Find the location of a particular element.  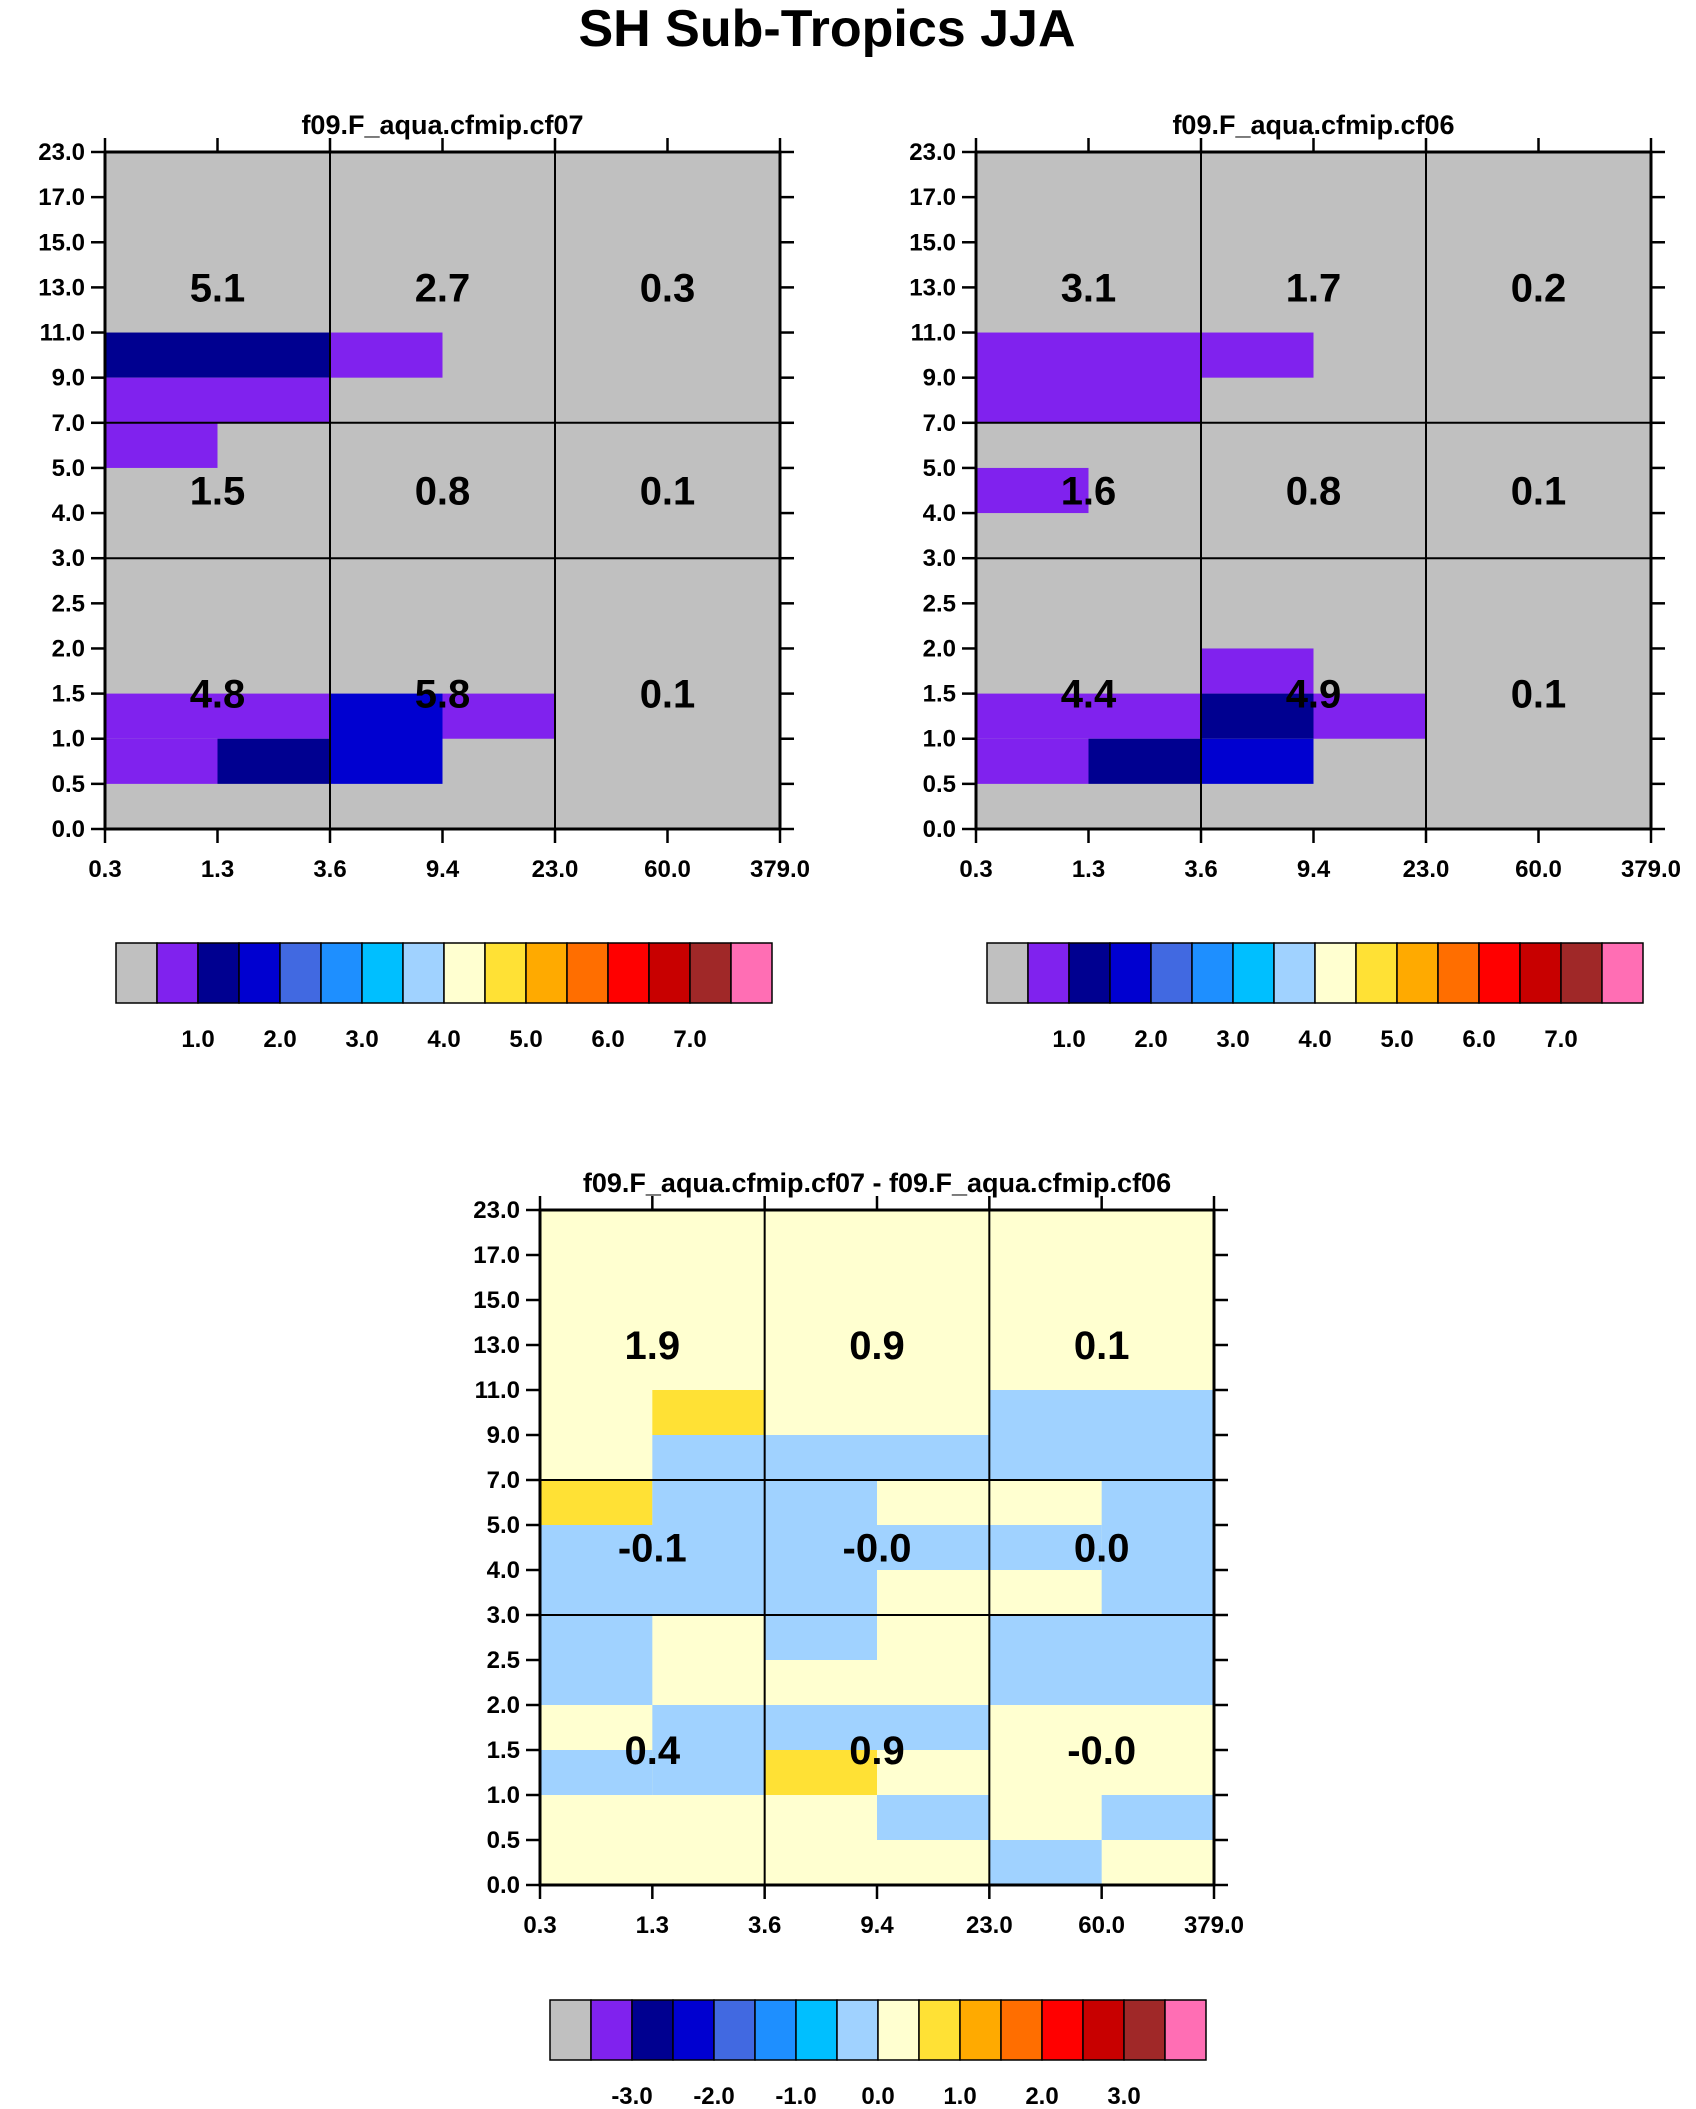

y-tick-label: 17.0 is located at coordinates (61, 197).